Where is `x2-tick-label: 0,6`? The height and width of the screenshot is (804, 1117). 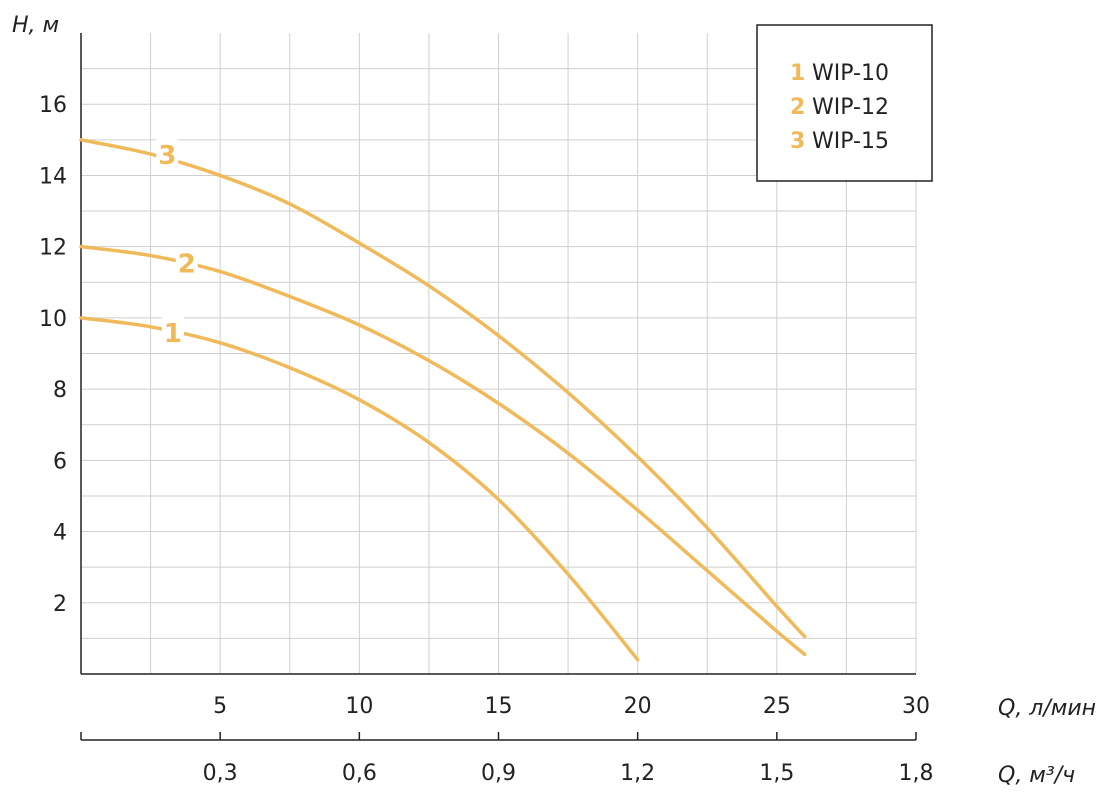
x2-tick-label: 0,6 is located at coordinates (359, 773).